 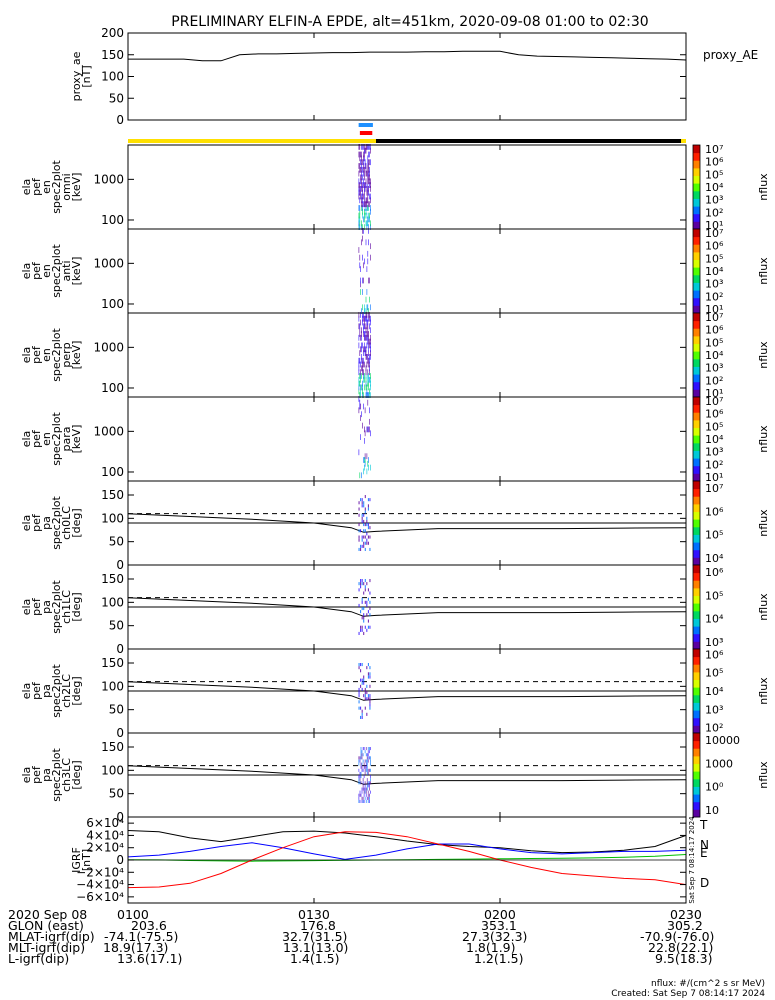 I want to click on colorbar-tick-label: 10, so click(x=712, y=810).